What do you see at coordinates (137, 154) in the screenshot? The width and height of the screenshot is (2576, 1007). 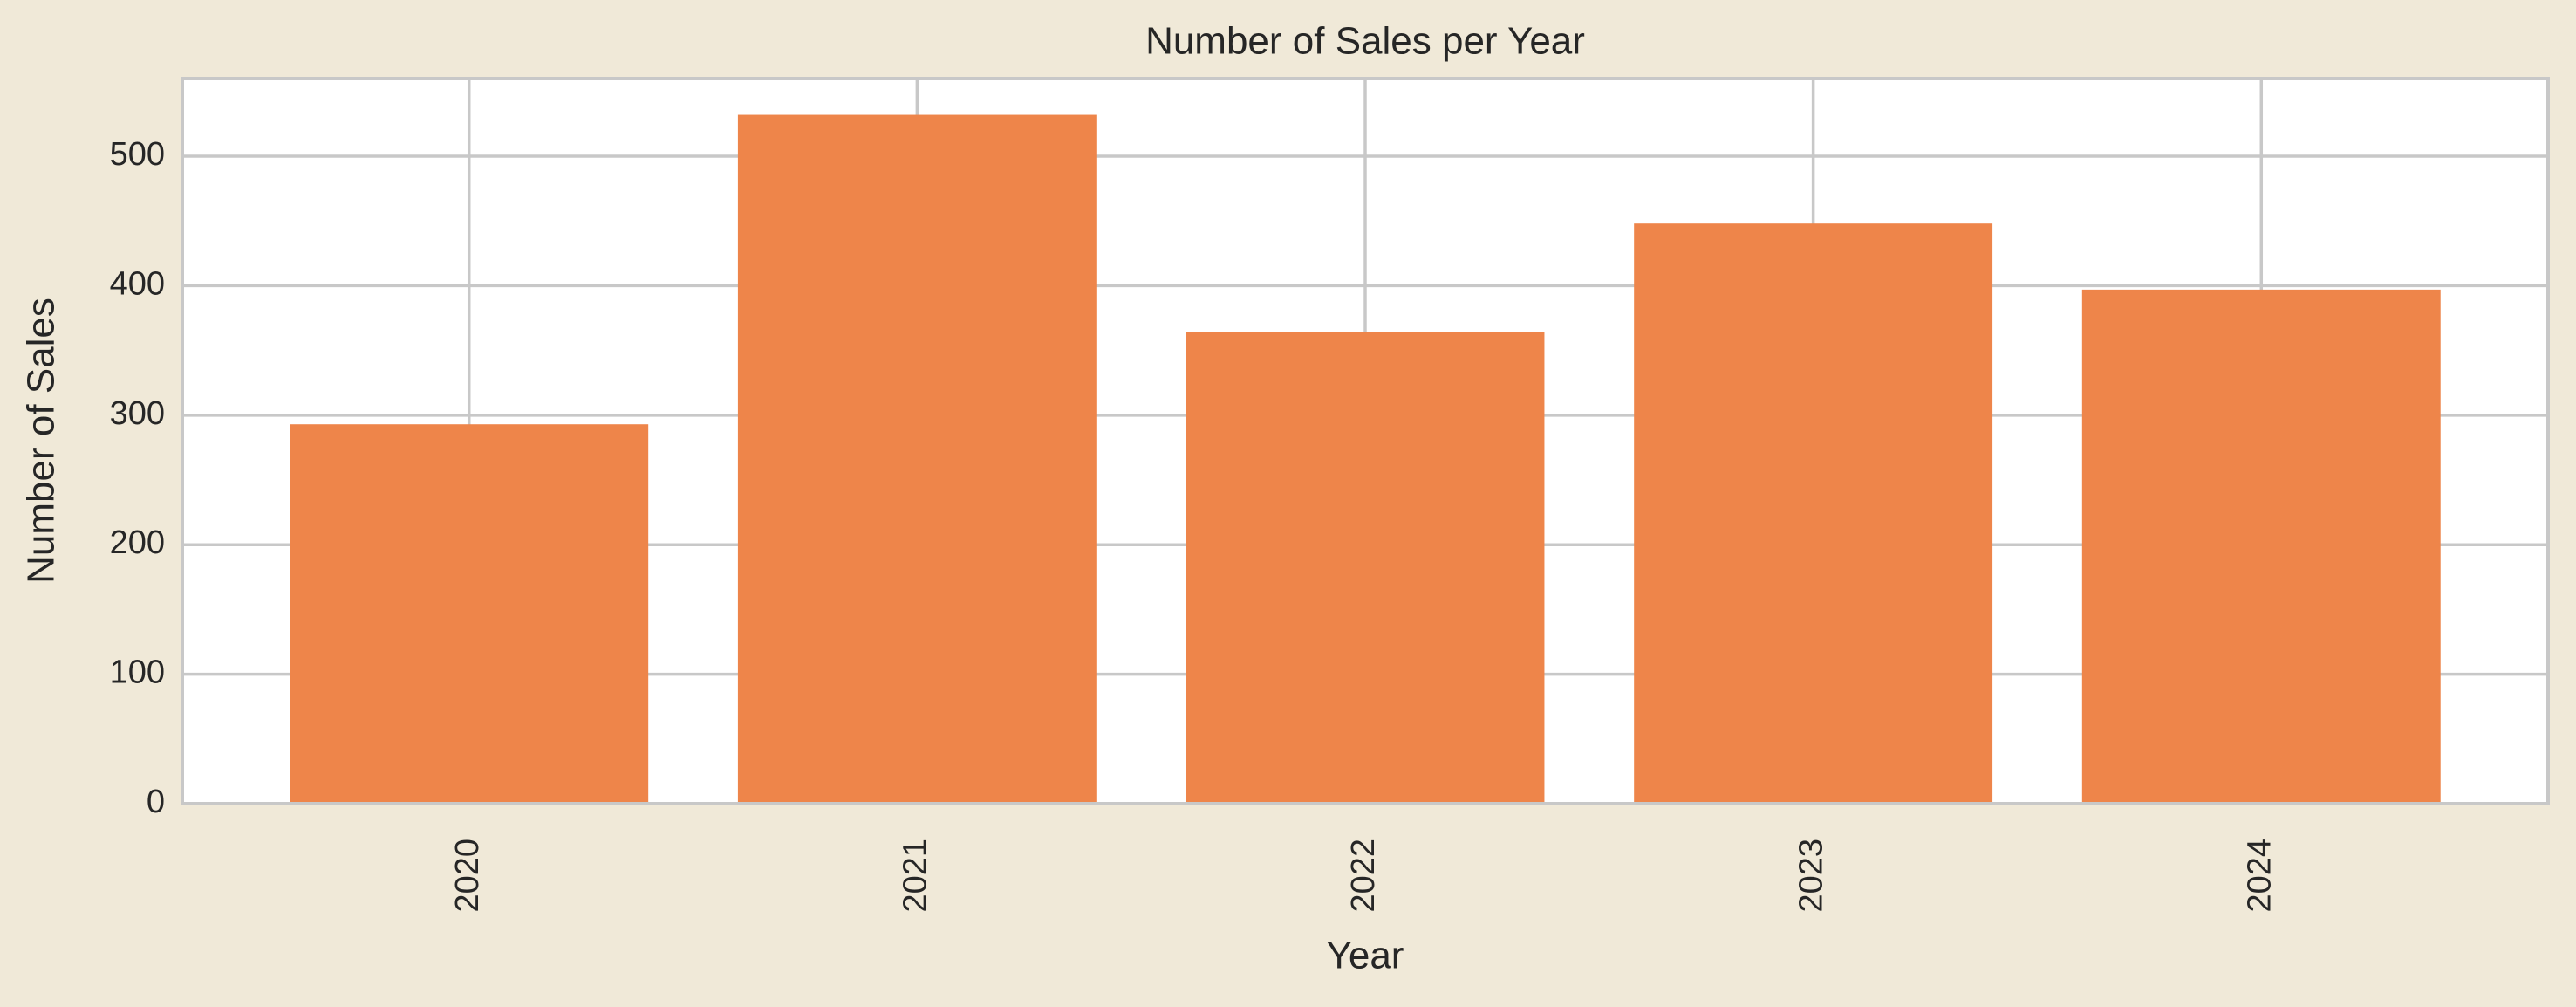 I see `y-tick-label: 500` at bounding box center [137, 154].